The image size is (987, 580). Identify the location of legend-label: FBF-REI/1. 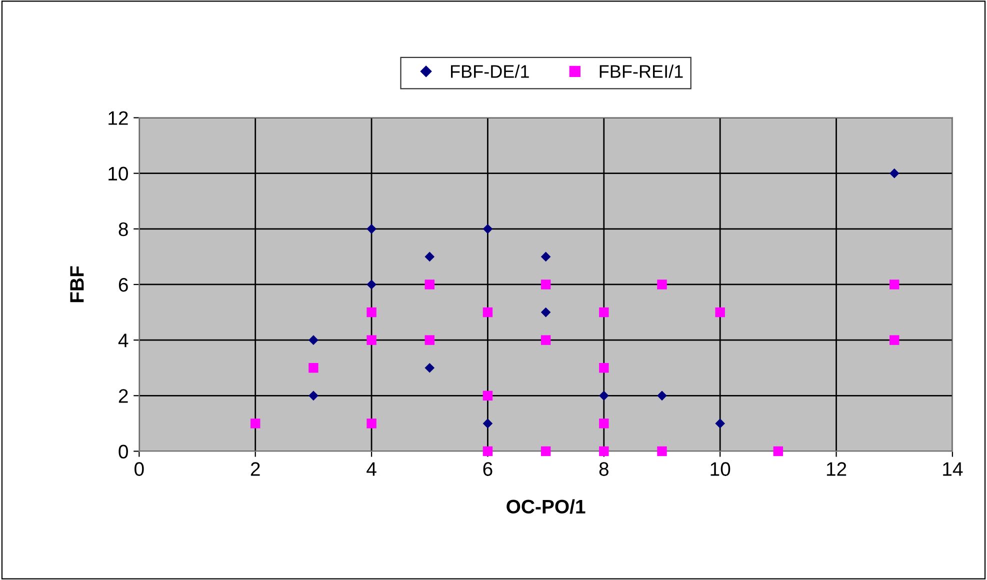
(641, 71).